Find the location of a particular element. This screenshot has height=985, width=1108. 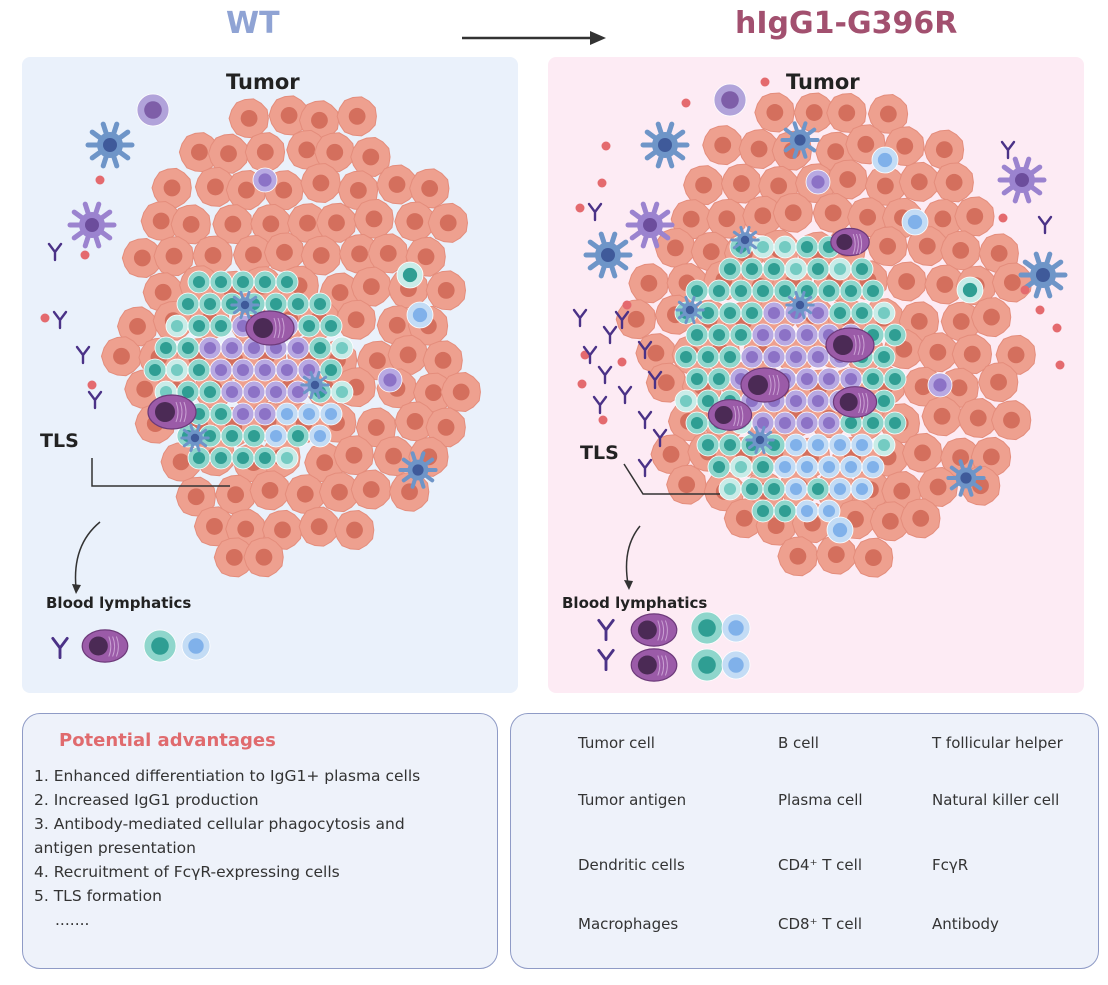

legend-label-nk-cell: Natural killer cell is located at coordinates (996, 800).